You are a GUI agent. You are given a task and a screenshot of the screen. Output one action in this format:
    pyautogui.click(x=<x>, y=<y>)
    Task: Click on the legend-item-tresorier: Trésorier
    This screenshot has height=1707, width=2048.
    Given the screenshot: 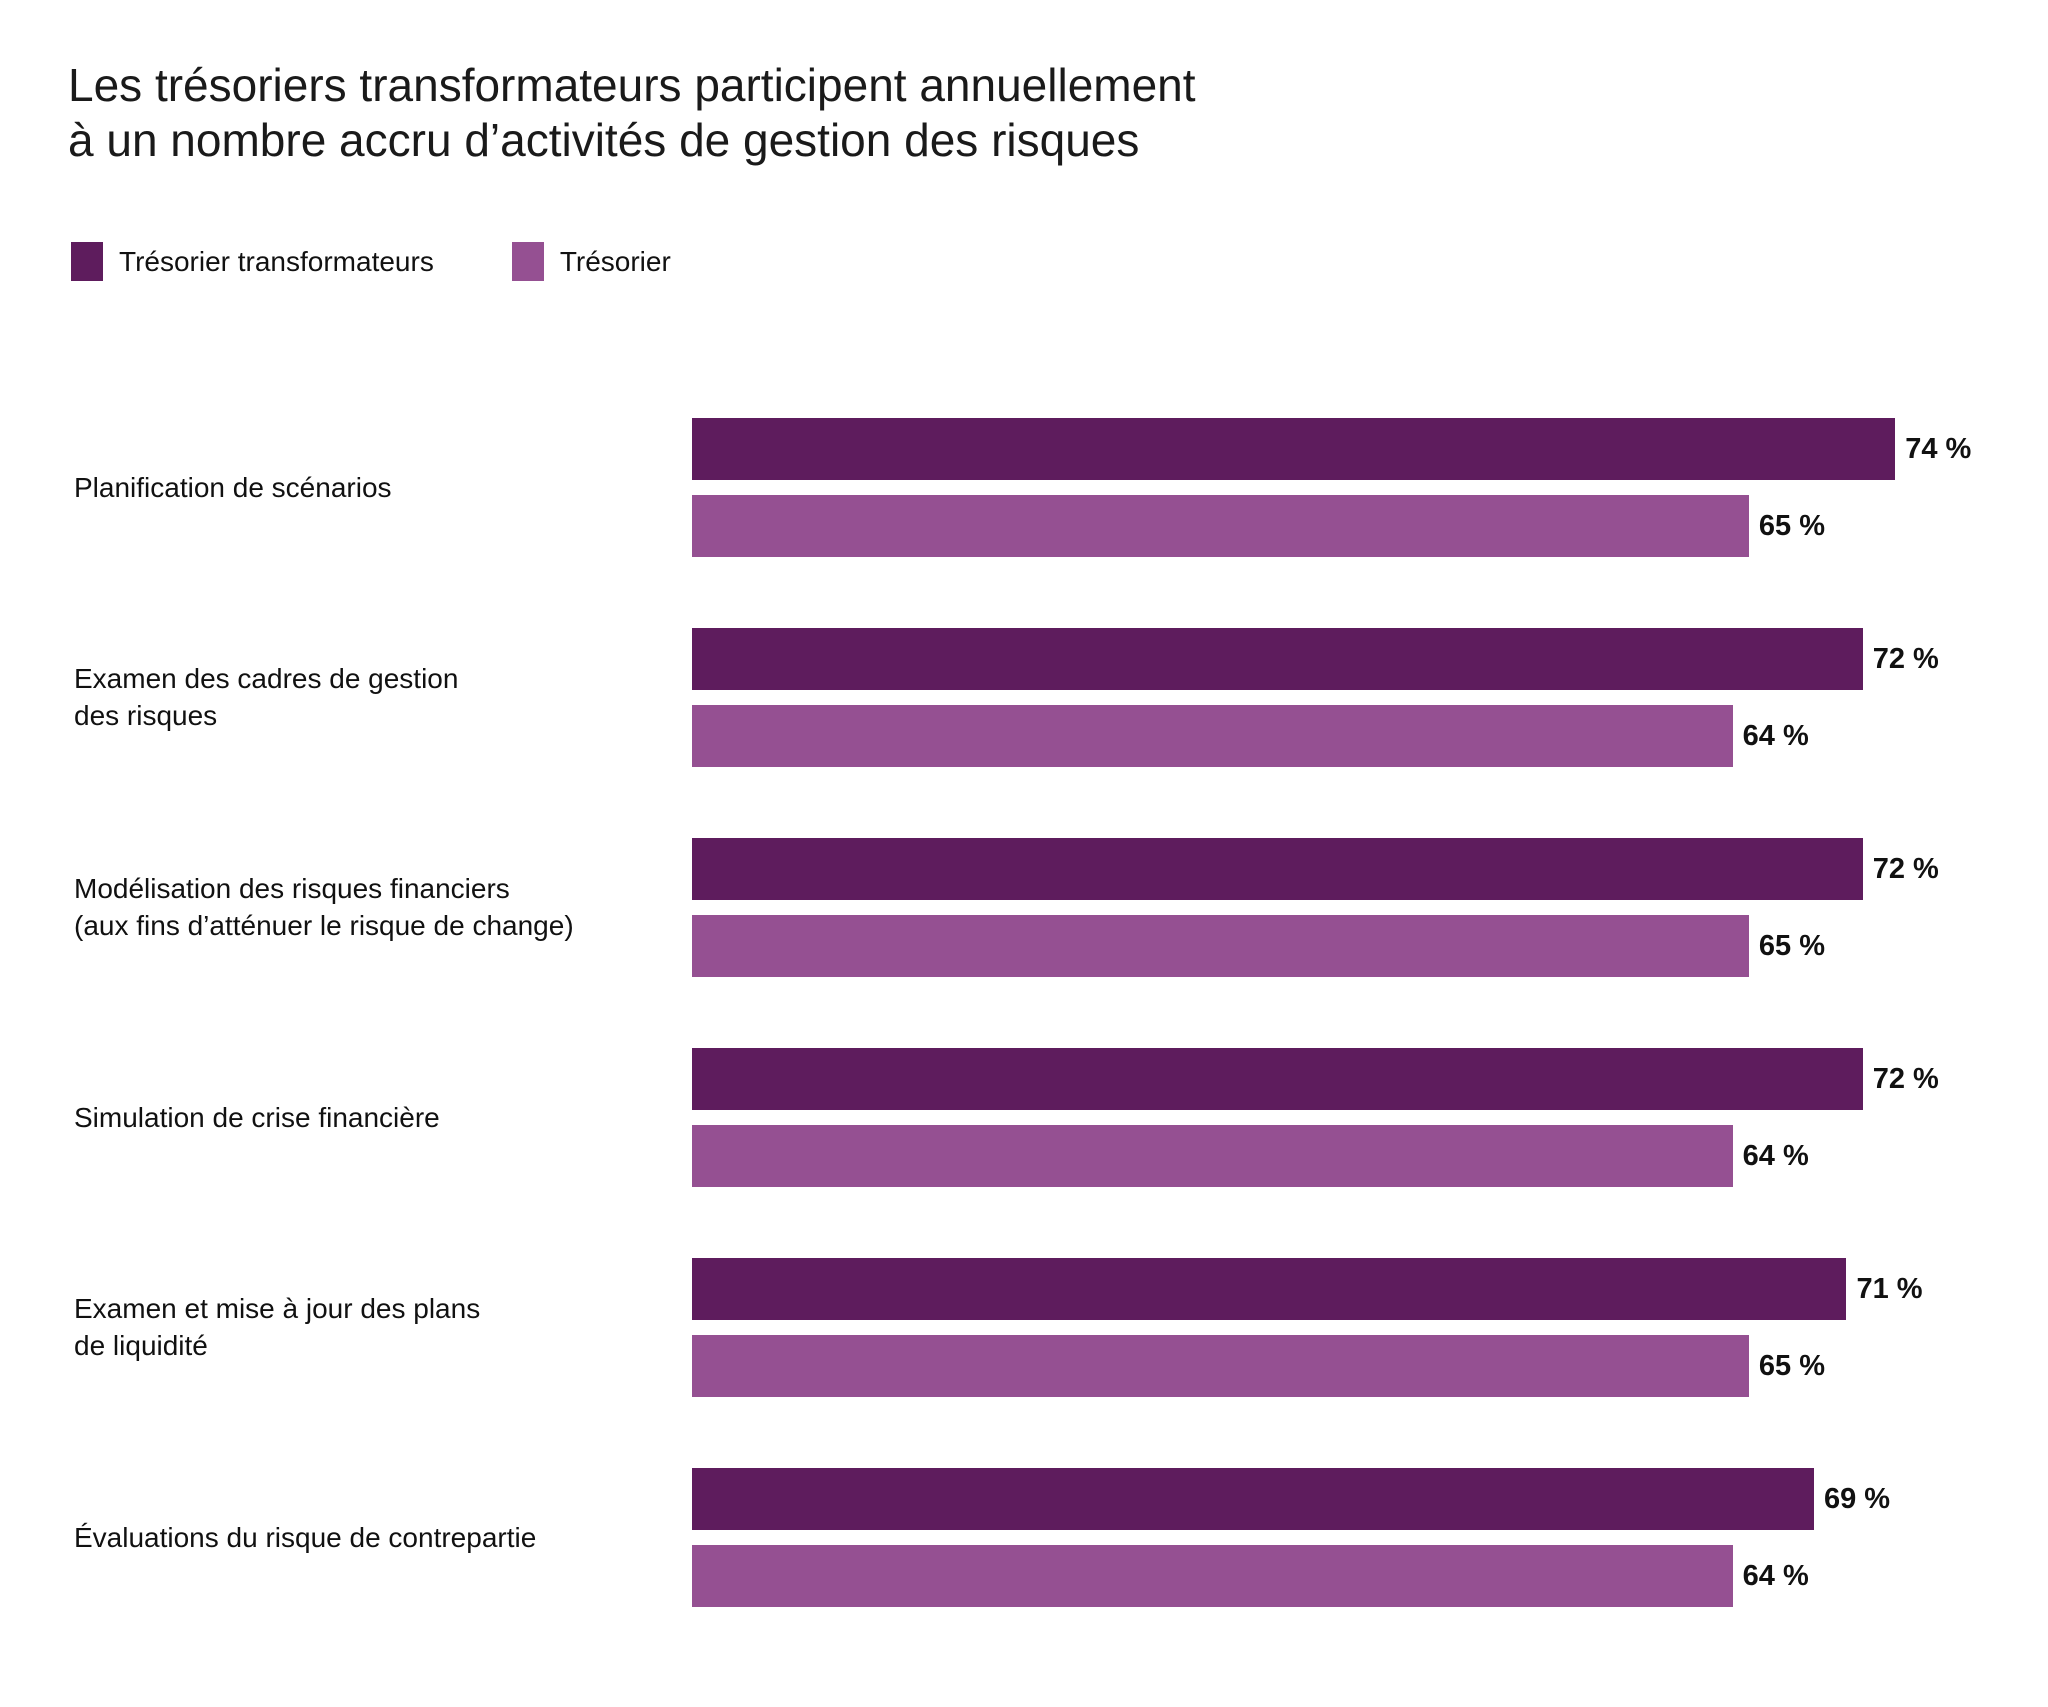 What is the action you would take?
    pyautogui.click(x=591, y=261)
    